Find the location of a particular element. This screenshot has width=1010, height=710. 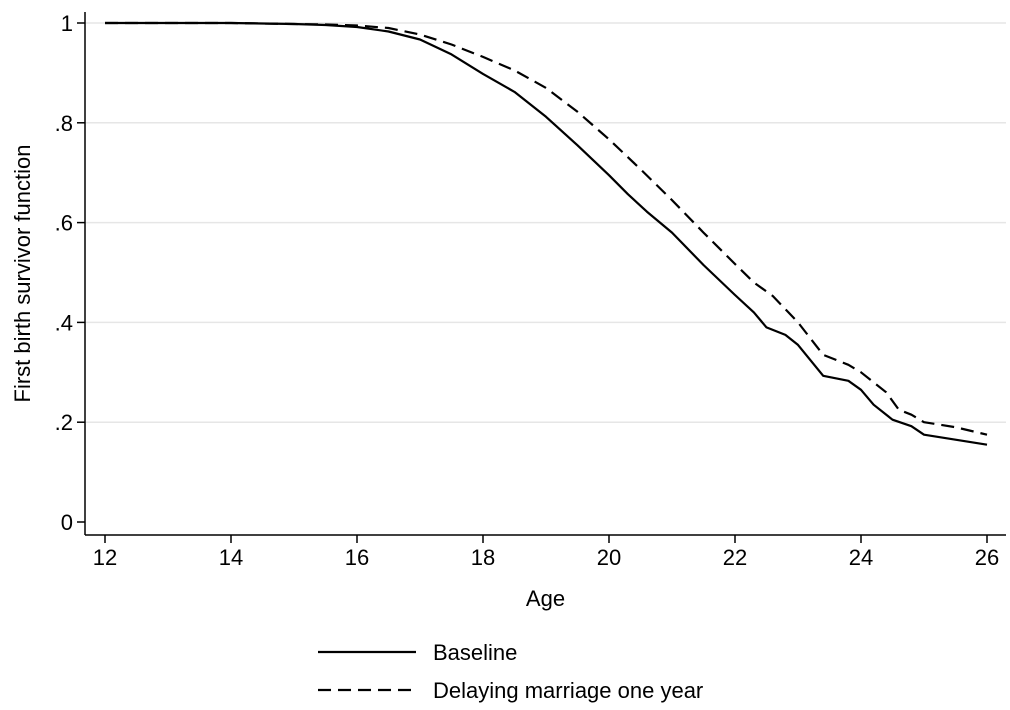

y-tick-label: .6 is located at coordinates (64, 223).